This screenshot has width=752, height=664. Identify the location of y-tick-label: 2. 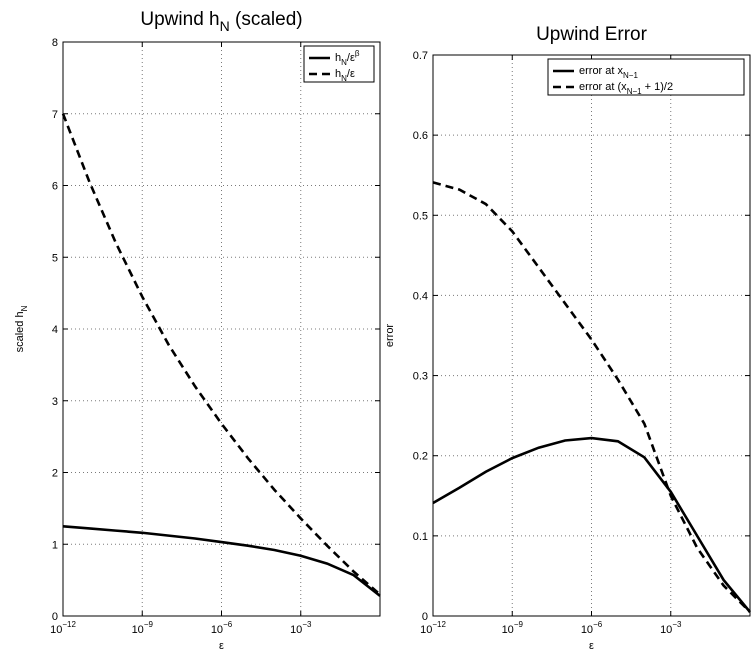
(55, 474).